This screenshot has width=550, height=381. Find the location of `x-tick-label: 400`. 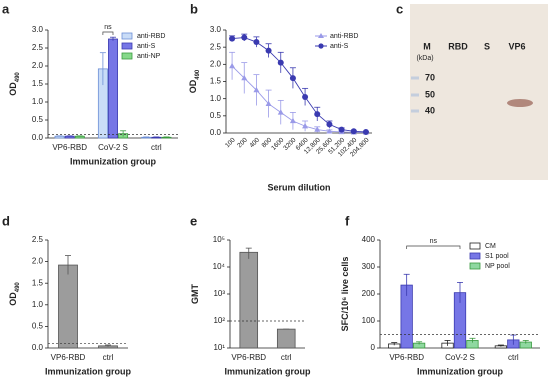

x-tick-label: 400 is located at coordinates (254, 142).